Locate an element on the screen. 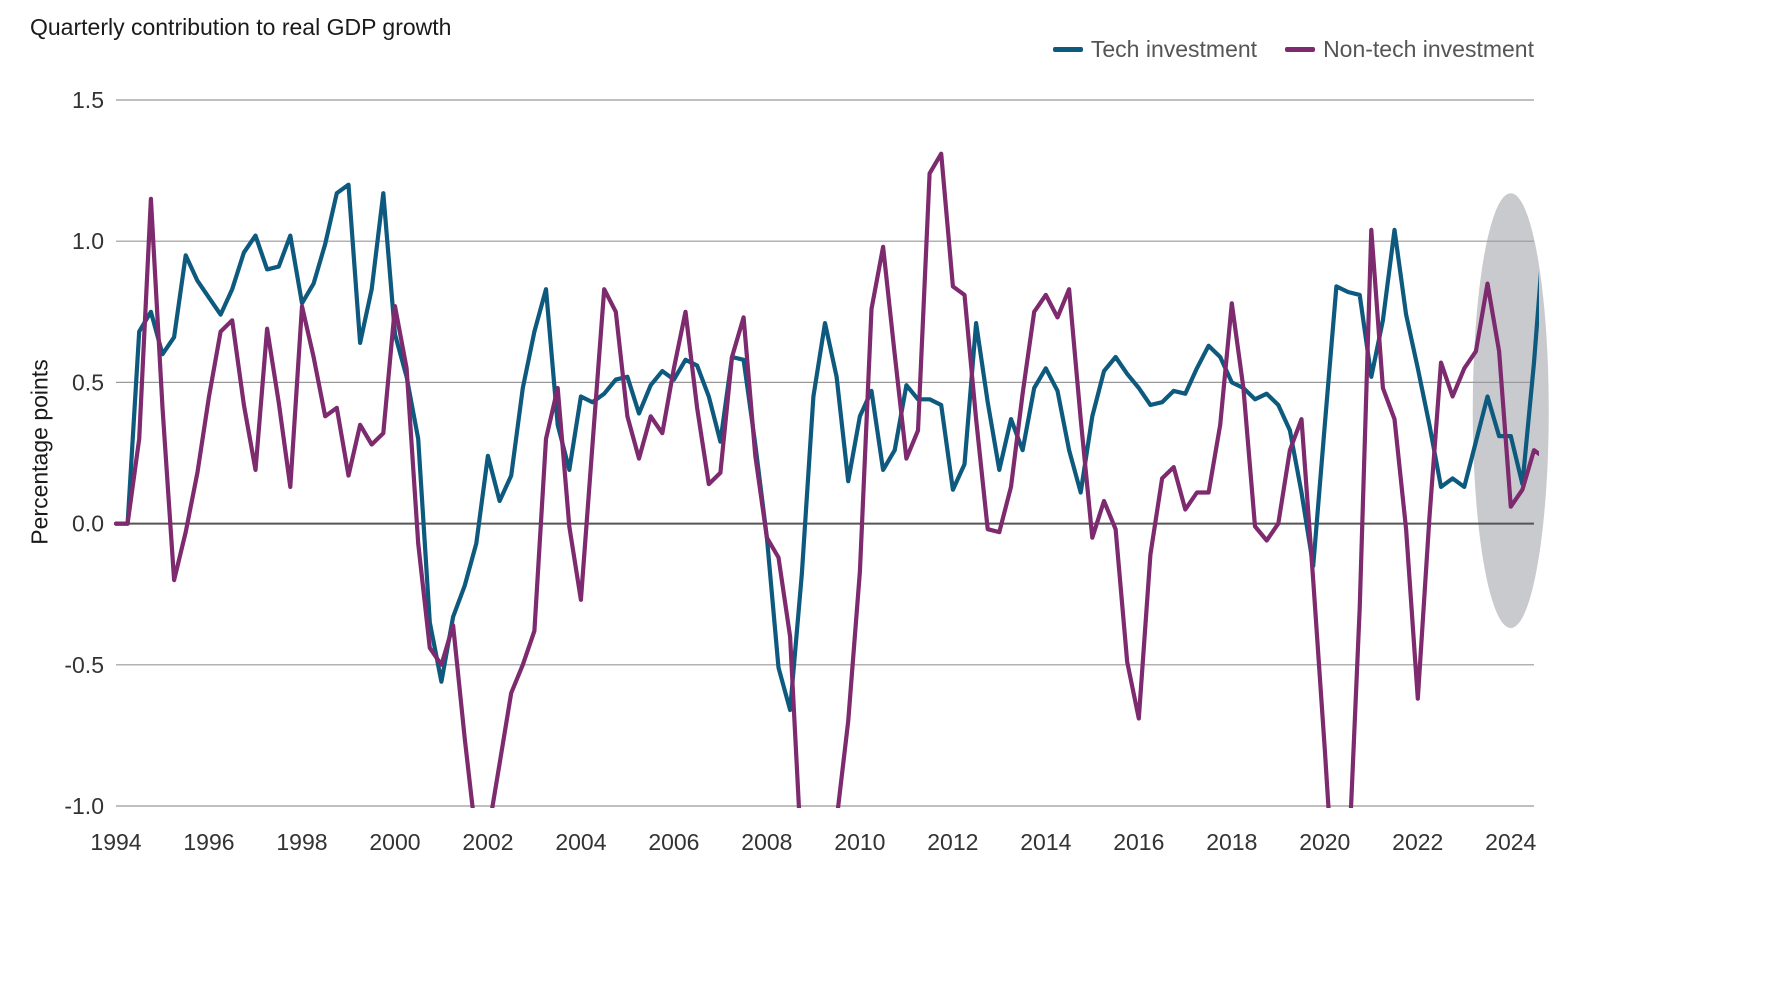  x-tick-label: 1994 is located at coordinates (115, 842).